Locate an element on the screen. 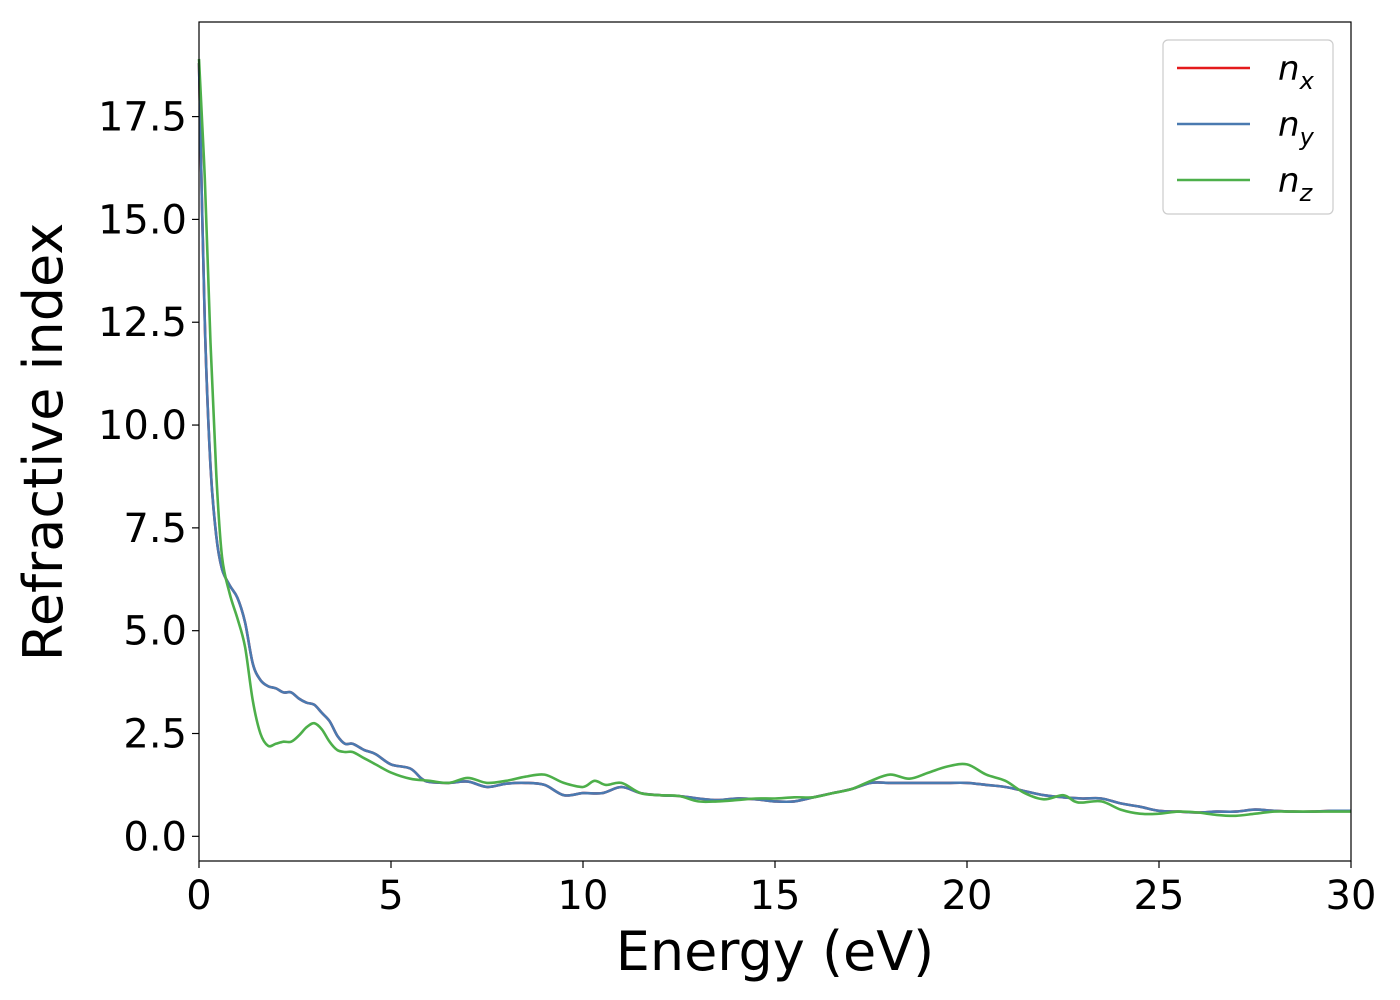 The width and height of the screenshot is (1400, 1000). legend-label-n-x: nx is located at coordinates (1296, 72).